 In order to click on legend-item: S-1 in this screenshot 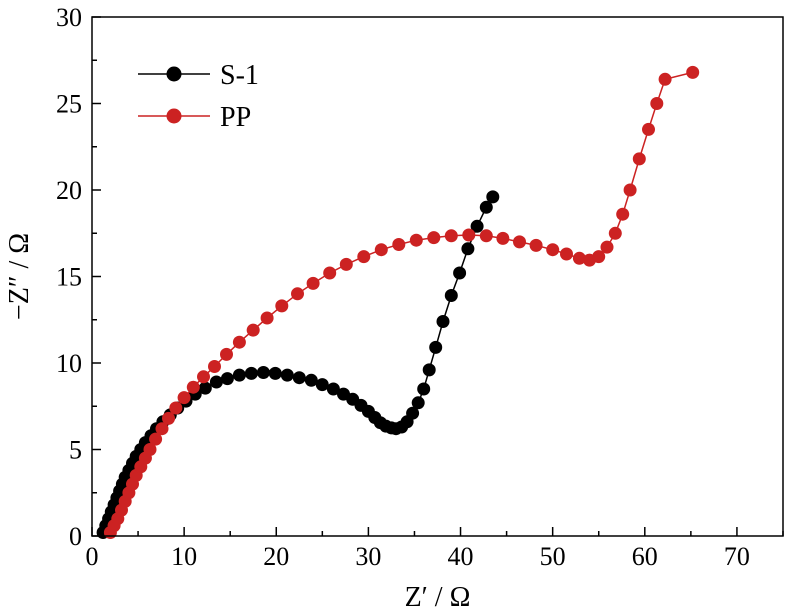, I will do `click(198, 75)`.